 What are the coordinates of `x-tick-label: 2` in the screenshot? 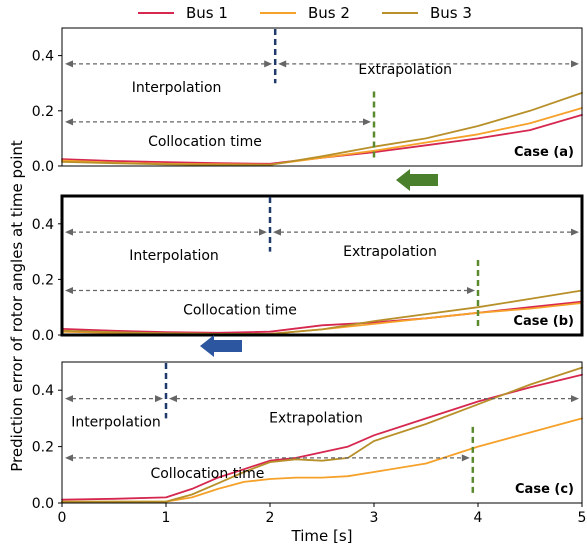 It's located at (270, 518).